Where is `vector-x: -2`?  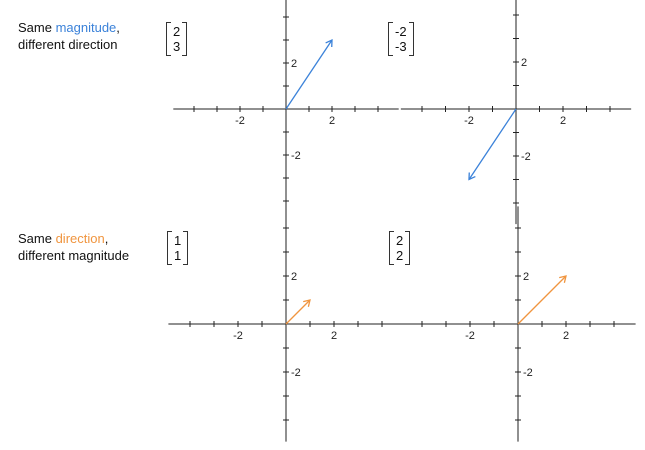 vector-x: -2 is located at coordinates (401, 31).